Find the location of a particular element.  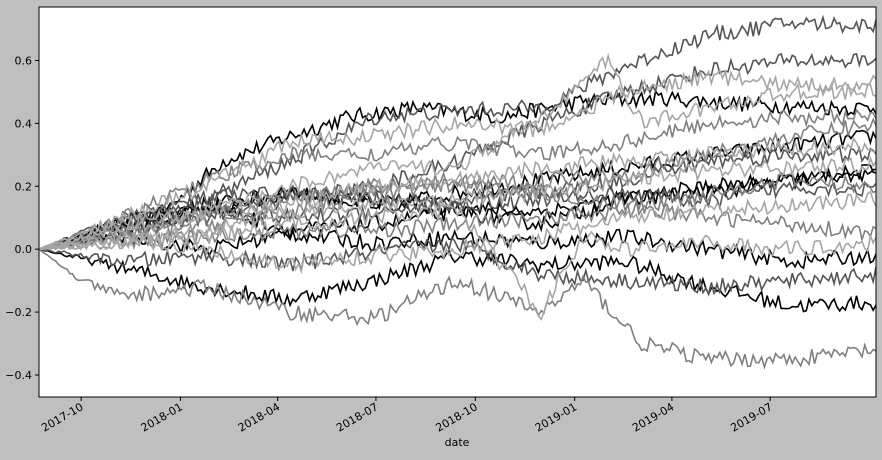

y-tick-label: 0.6 is located at coordinates (24, 60).